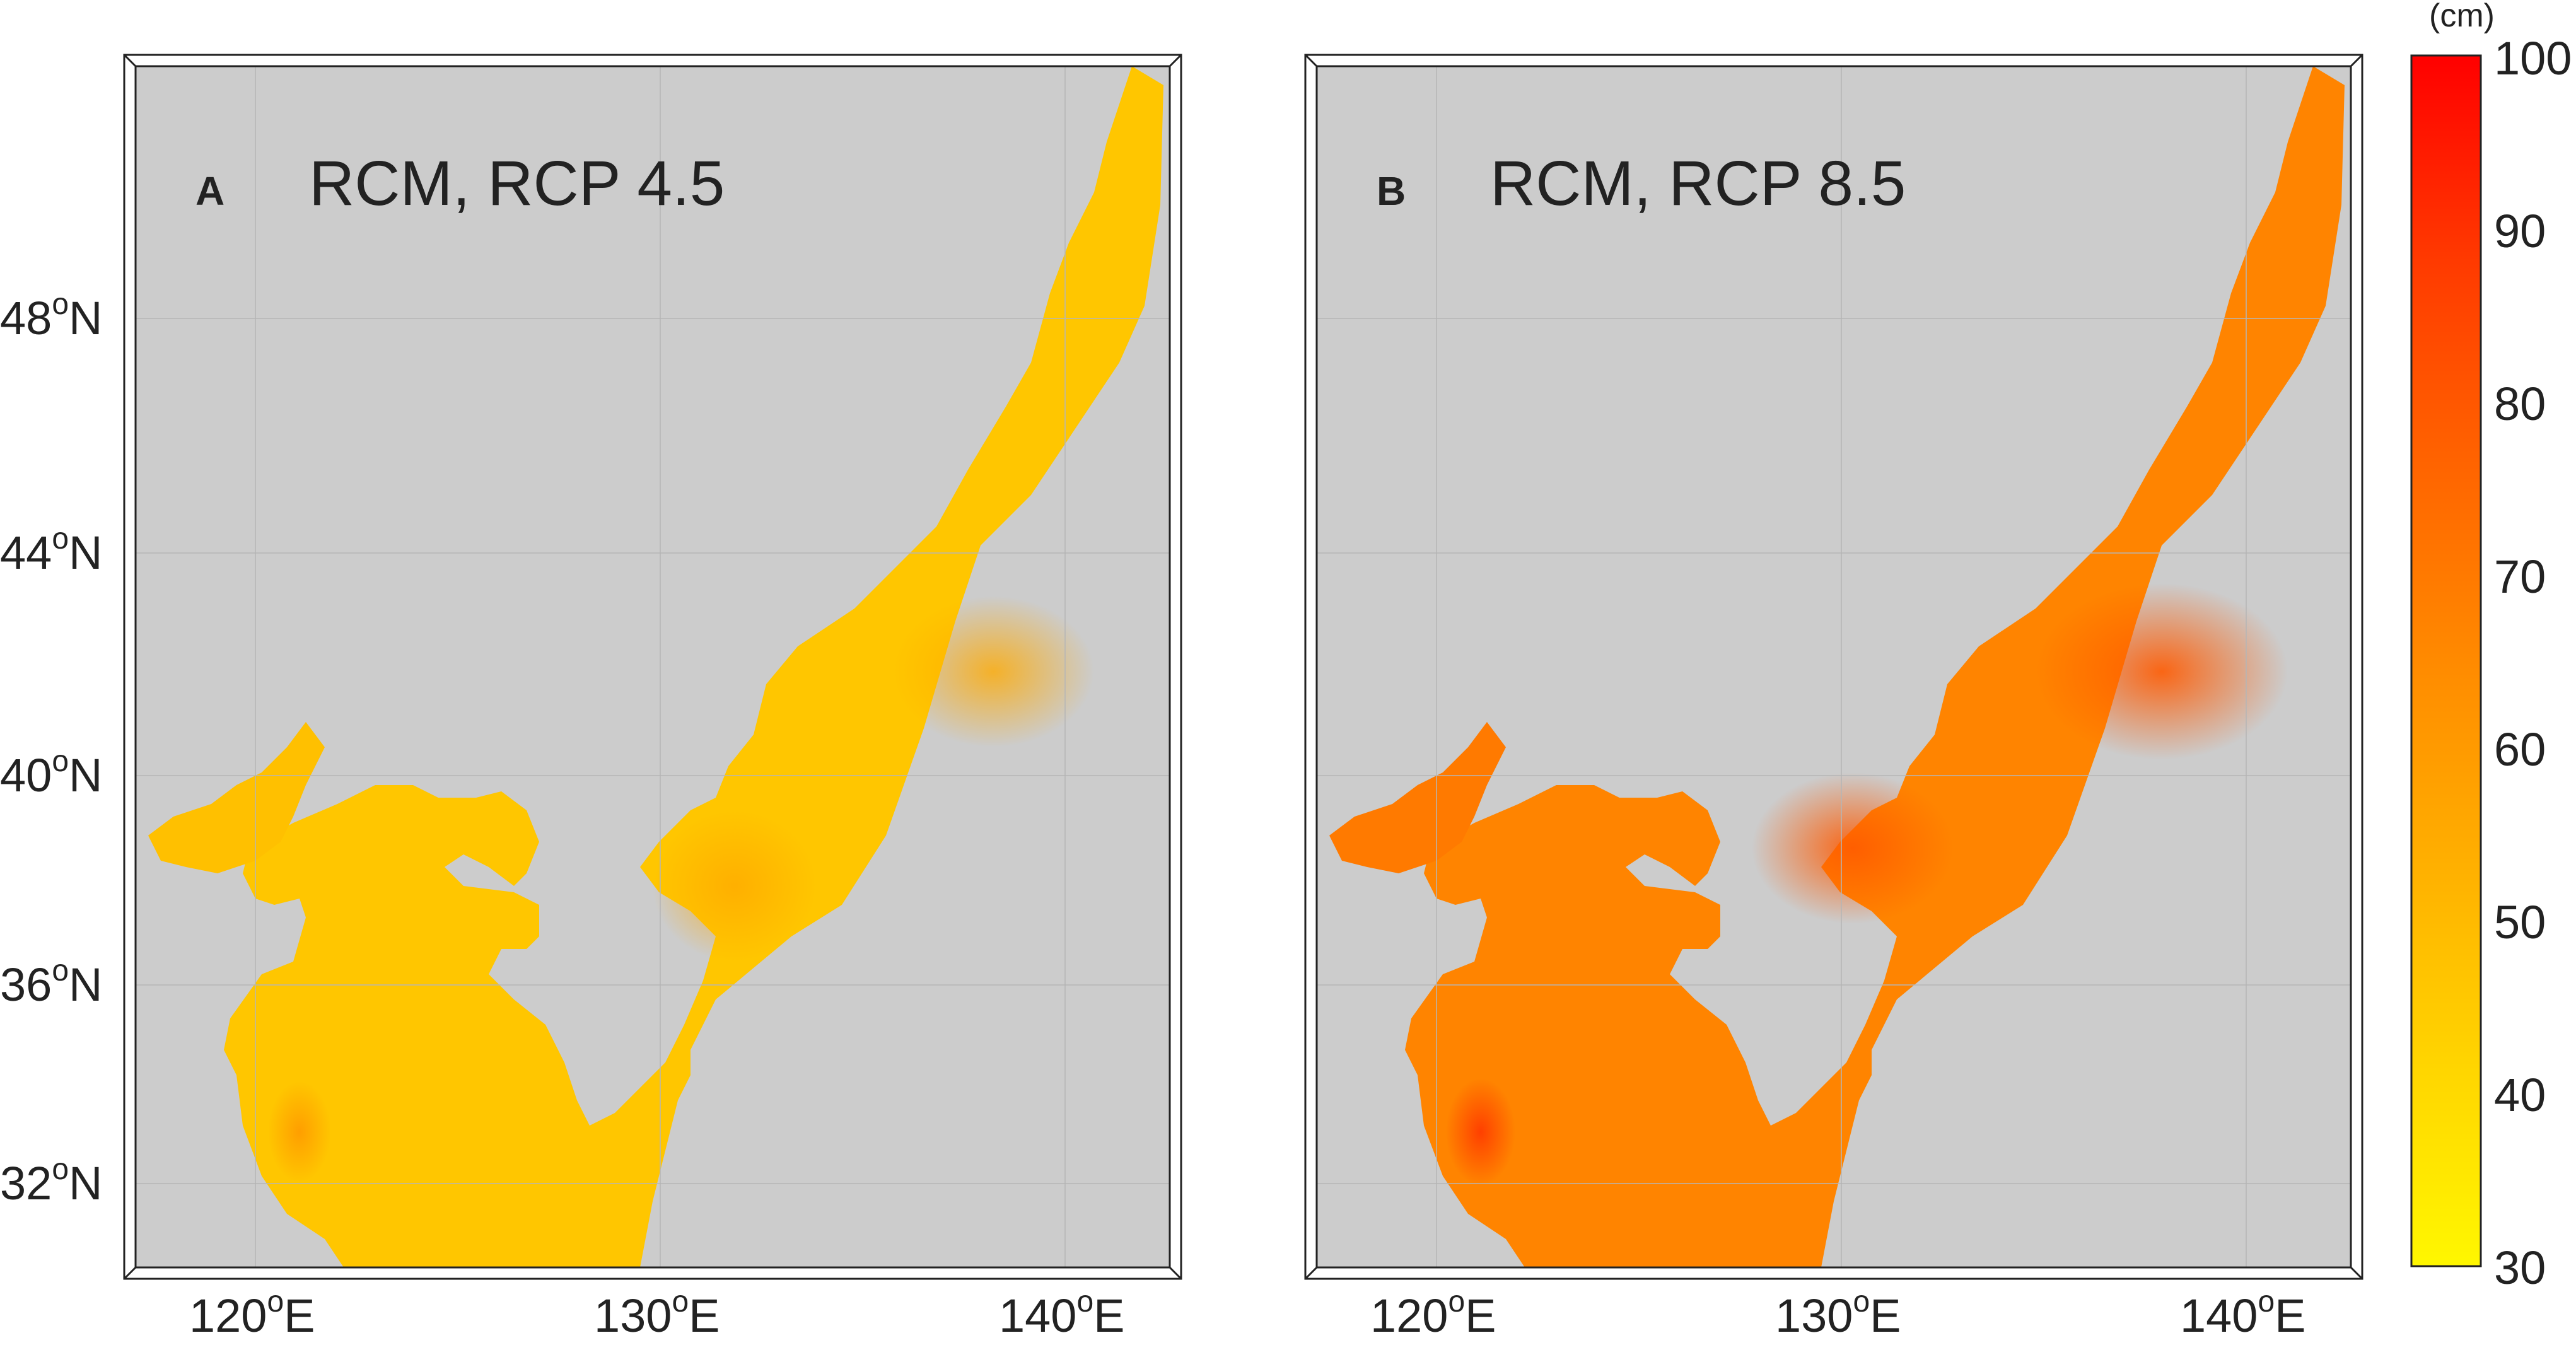  What do you see at coordinates (252, 1313) in the screenshot?
I see `lon-label-120-a: 120oE` at bounding box center [252, 1313].